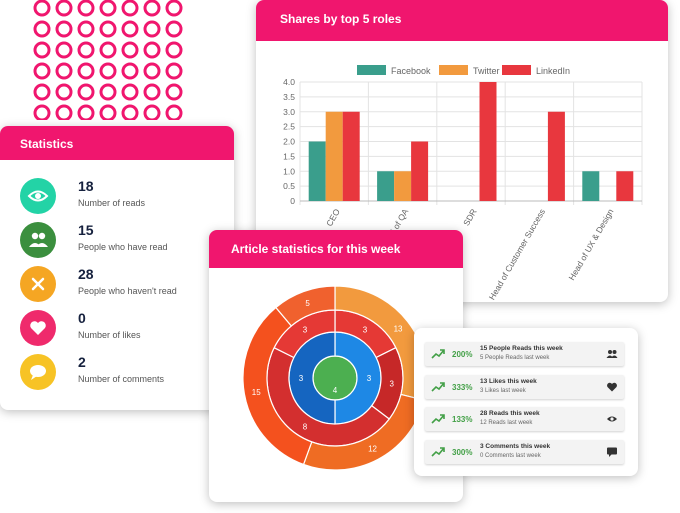 The width and height of the screenshot is (680, 513). I want to click on stat-value: 2, so click(82, 362).